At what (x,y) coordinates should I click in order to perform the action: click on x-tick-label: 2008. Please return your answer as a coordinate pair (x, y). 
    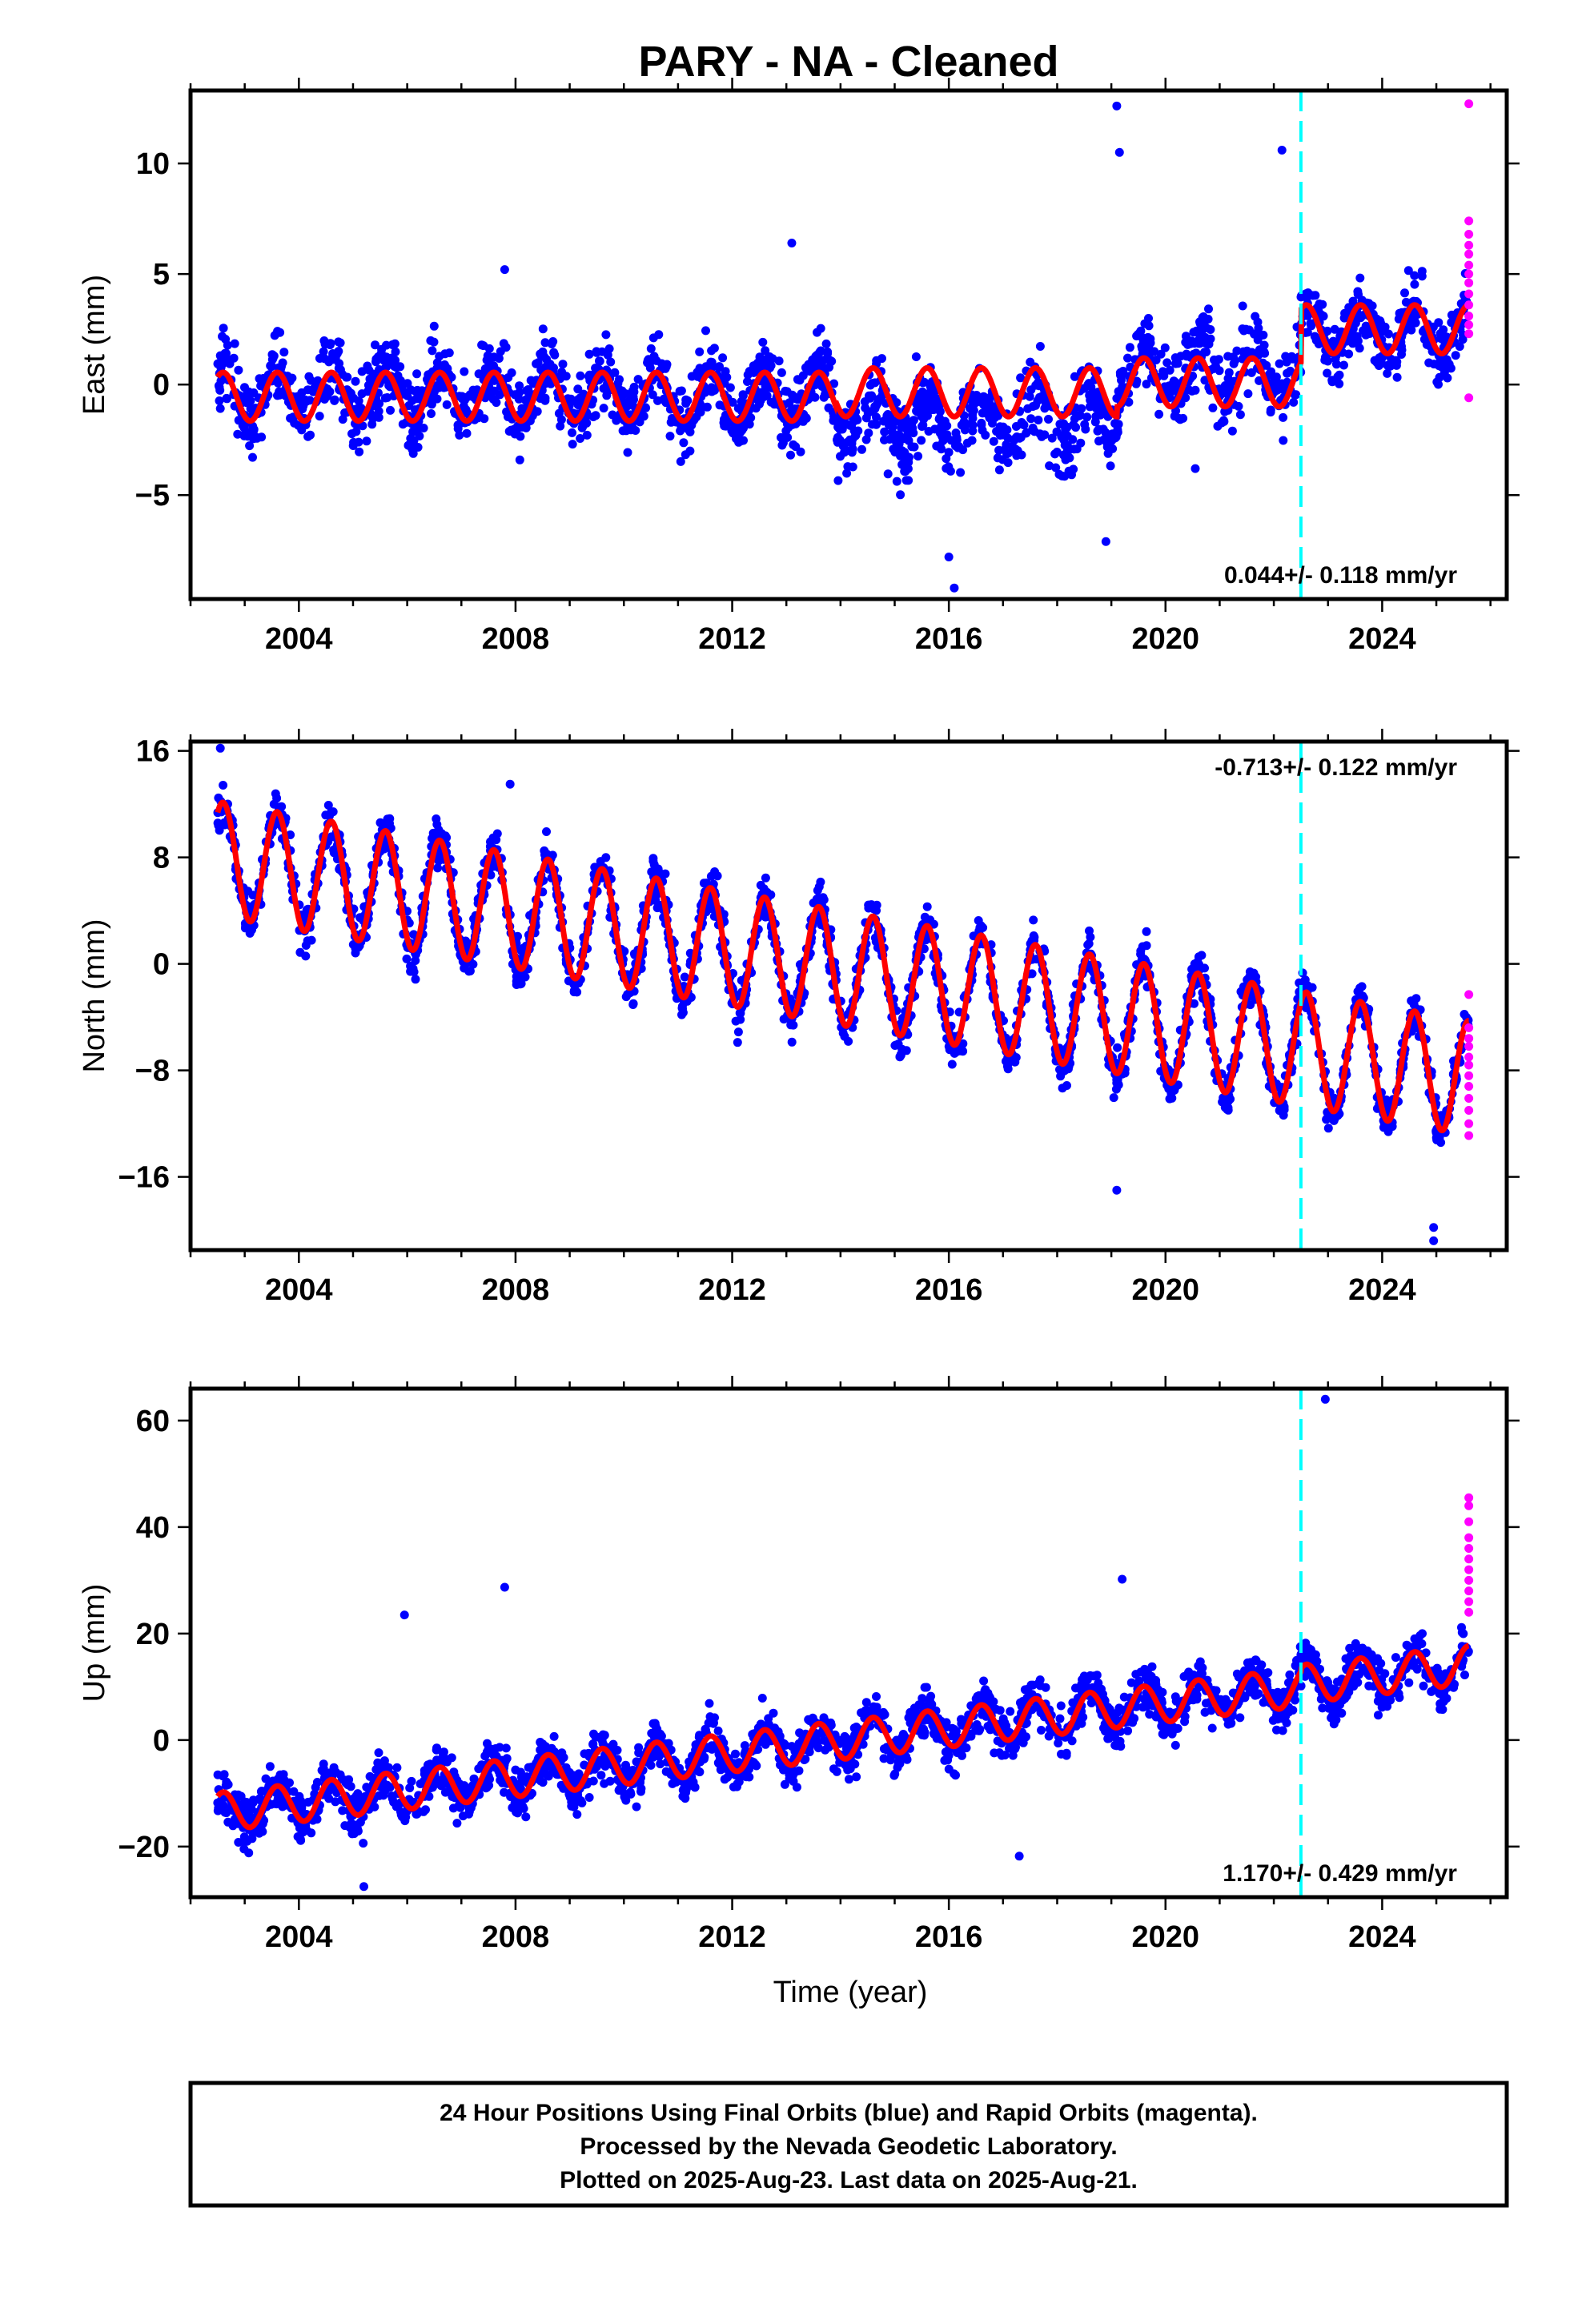
    Looking at the image, I should click on (516, 639).